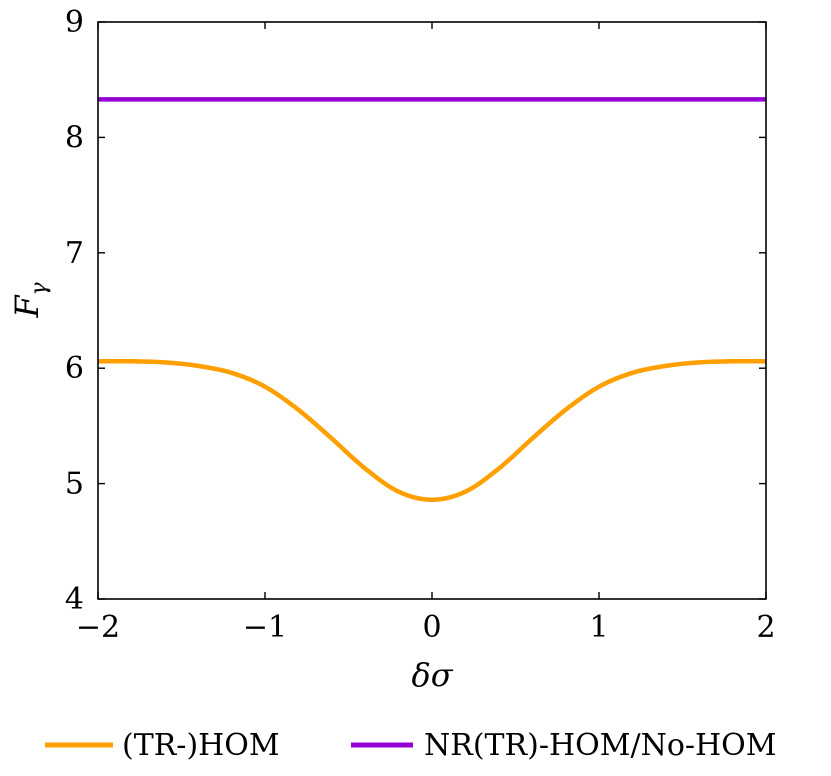  I want to click on x-tick-label: 2, so click(765, 627).